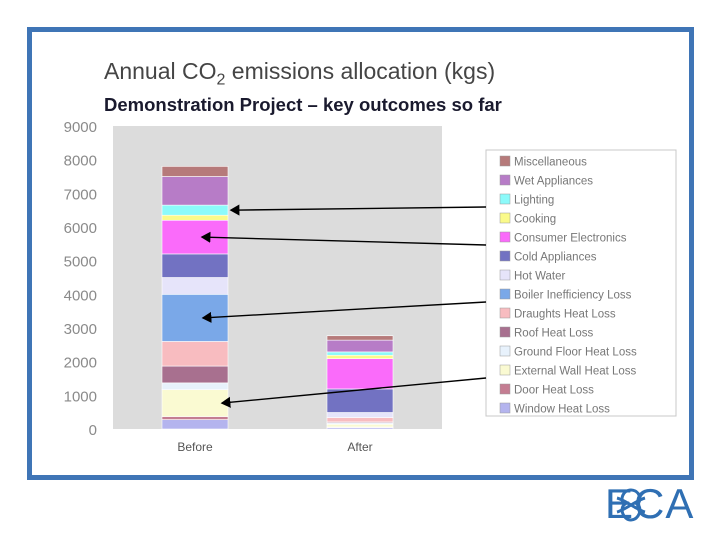 This screenshot has height=540, width=720. I want to click on eca-logo-icon, so click(631, 505).